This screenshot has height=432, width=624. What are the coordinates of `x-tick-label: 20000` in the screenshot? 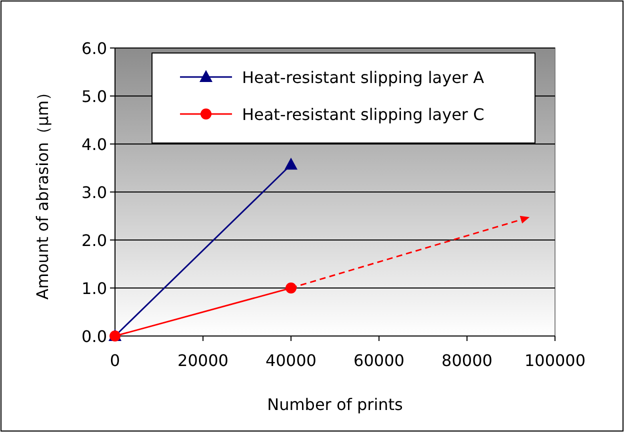 It's located at (203, 360).